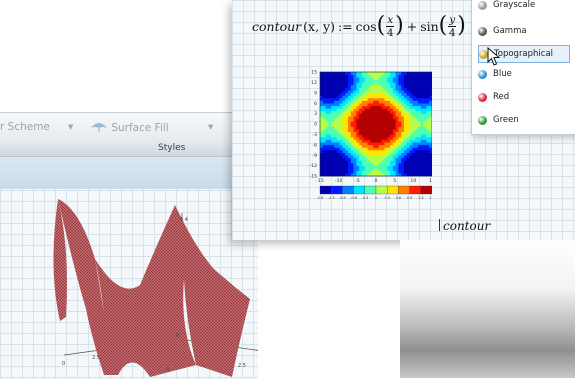 The image size is (575, 379). I want to click on surface-fill-button: Surface Fill, so click(129, 127).